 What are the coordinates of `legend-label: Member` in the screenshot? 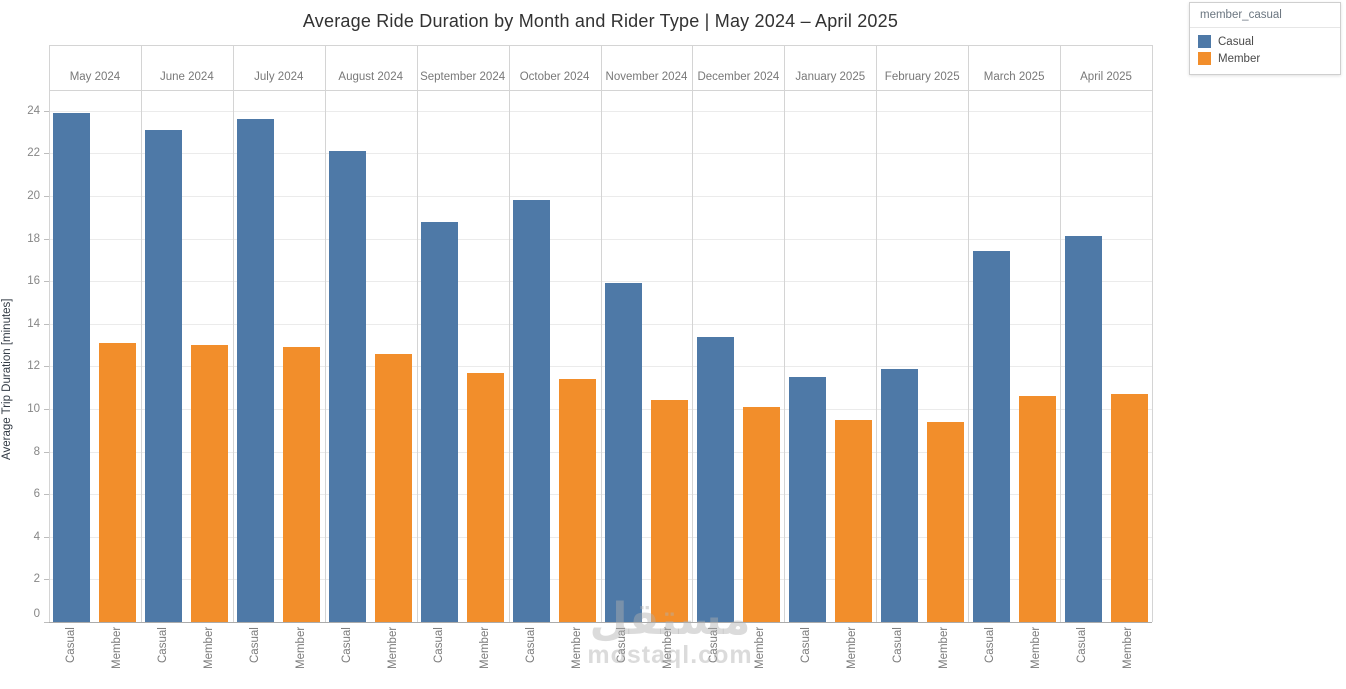 It's located at (1239, 58).